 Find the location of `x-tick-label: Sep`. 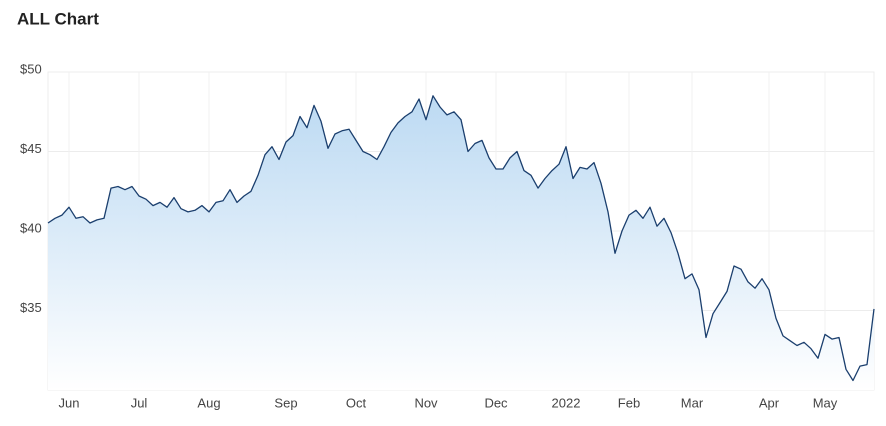

x-tick-label: Sep is located at coordinates (285, 402).